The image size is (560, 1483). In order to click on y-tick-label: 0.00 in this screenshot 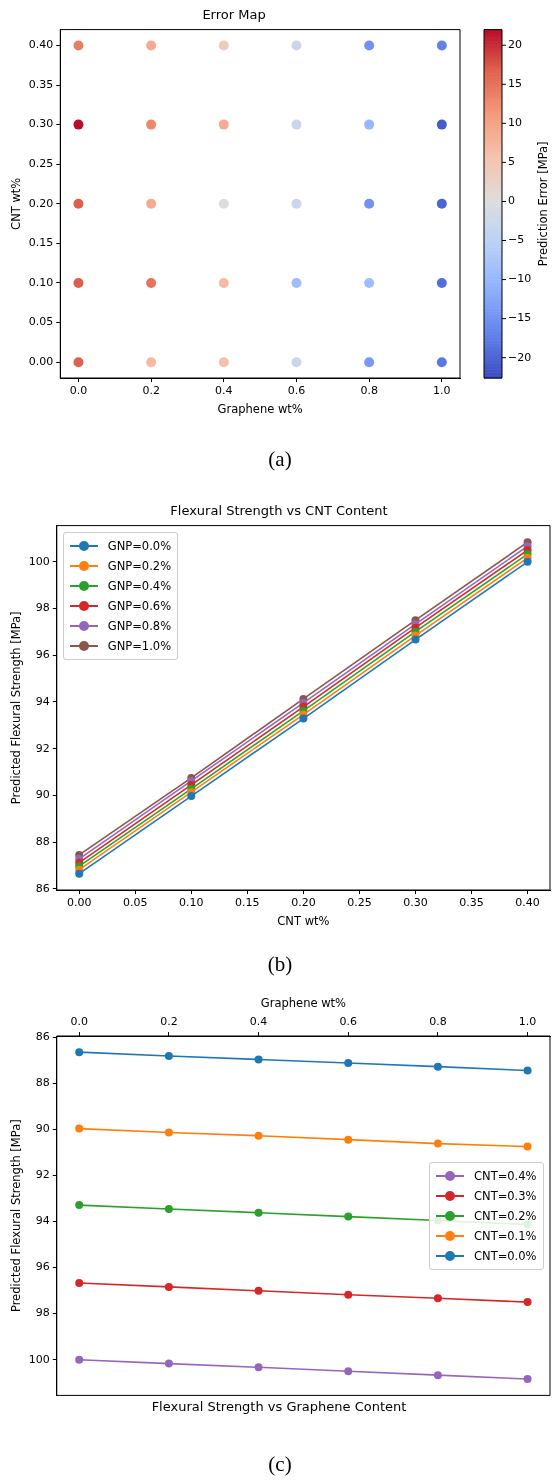, I will do `click(41, 362)`.